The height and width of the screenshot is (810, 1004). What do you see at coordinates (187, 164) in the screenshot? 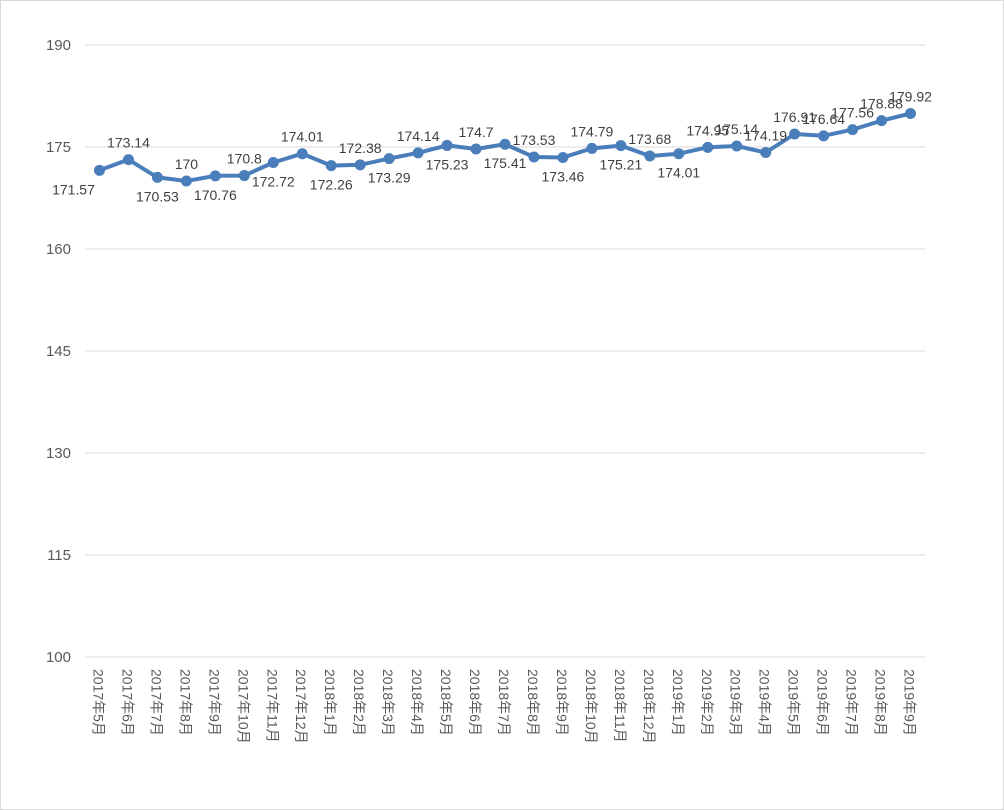
I see `data-label: 170` at bounding box center [187, 164].